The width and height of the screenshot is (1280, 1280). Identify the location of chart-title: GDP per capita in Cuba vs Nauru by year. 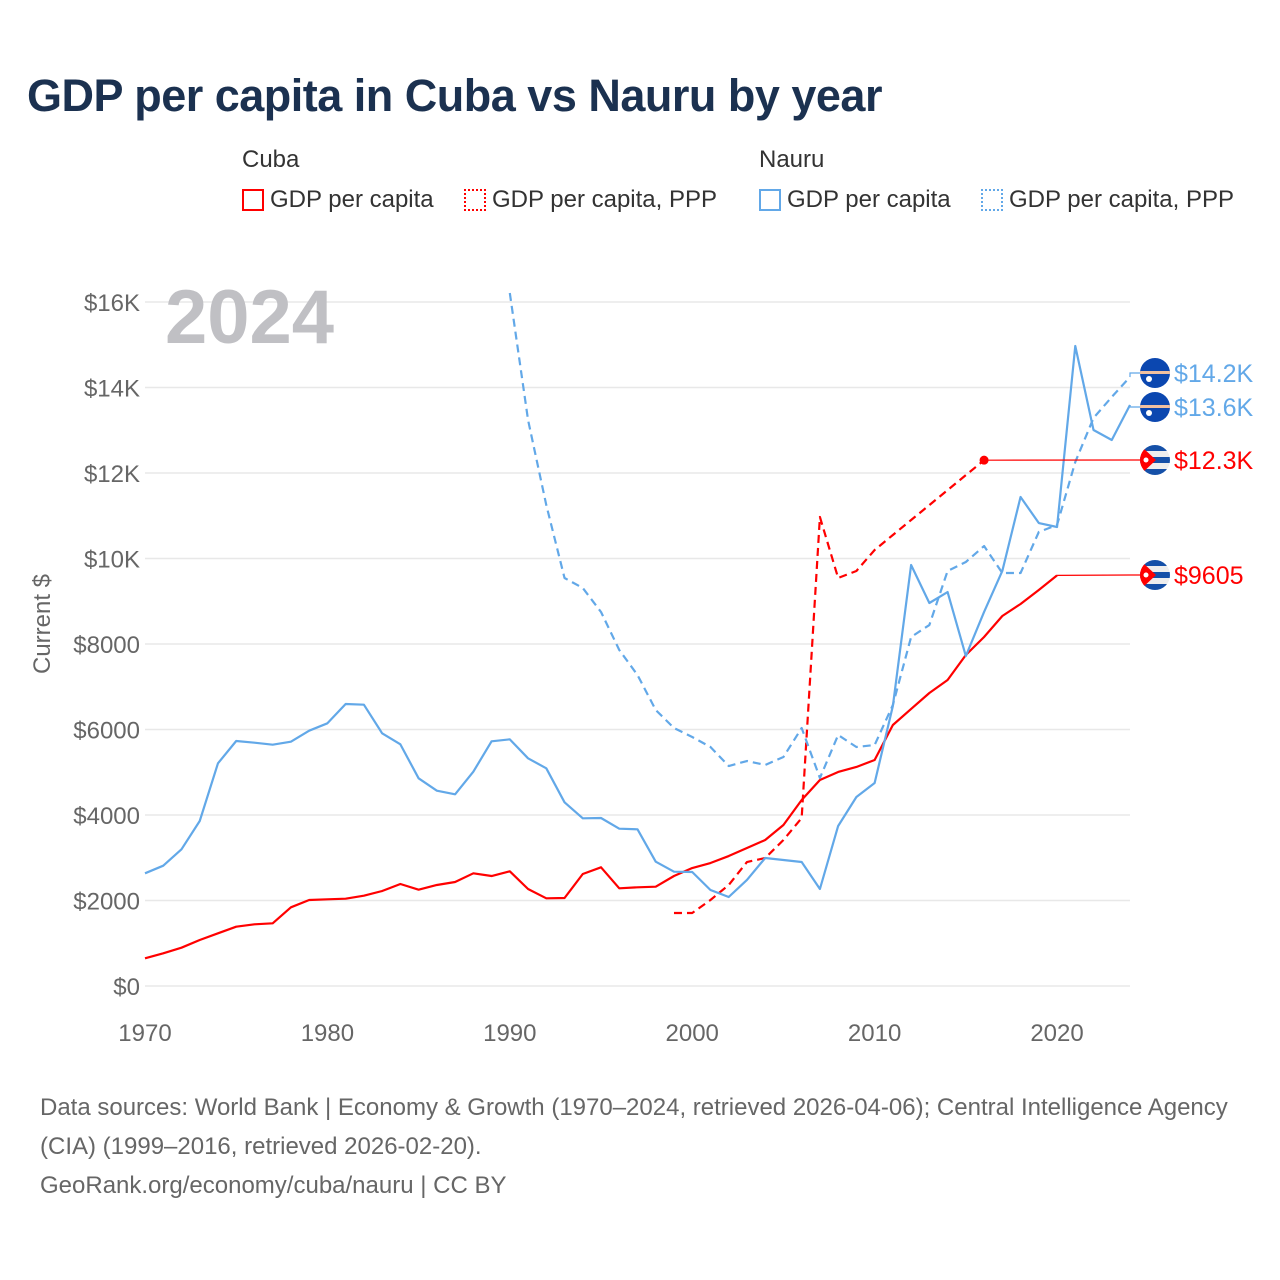
(454, 95).